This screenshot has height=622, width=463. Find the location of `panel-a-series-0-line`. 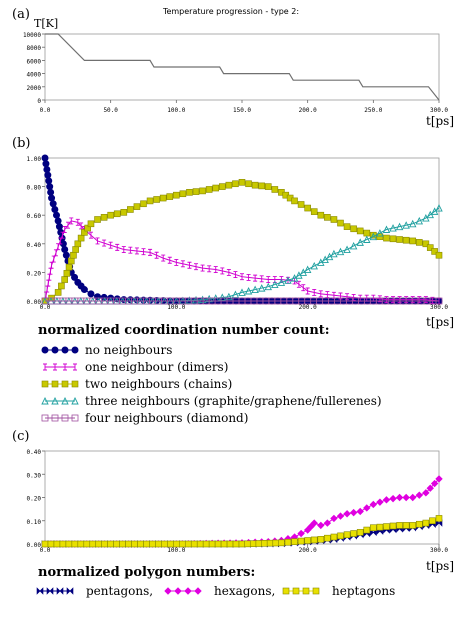

panel-a-series-0-line is located at coordinates (242, 67).